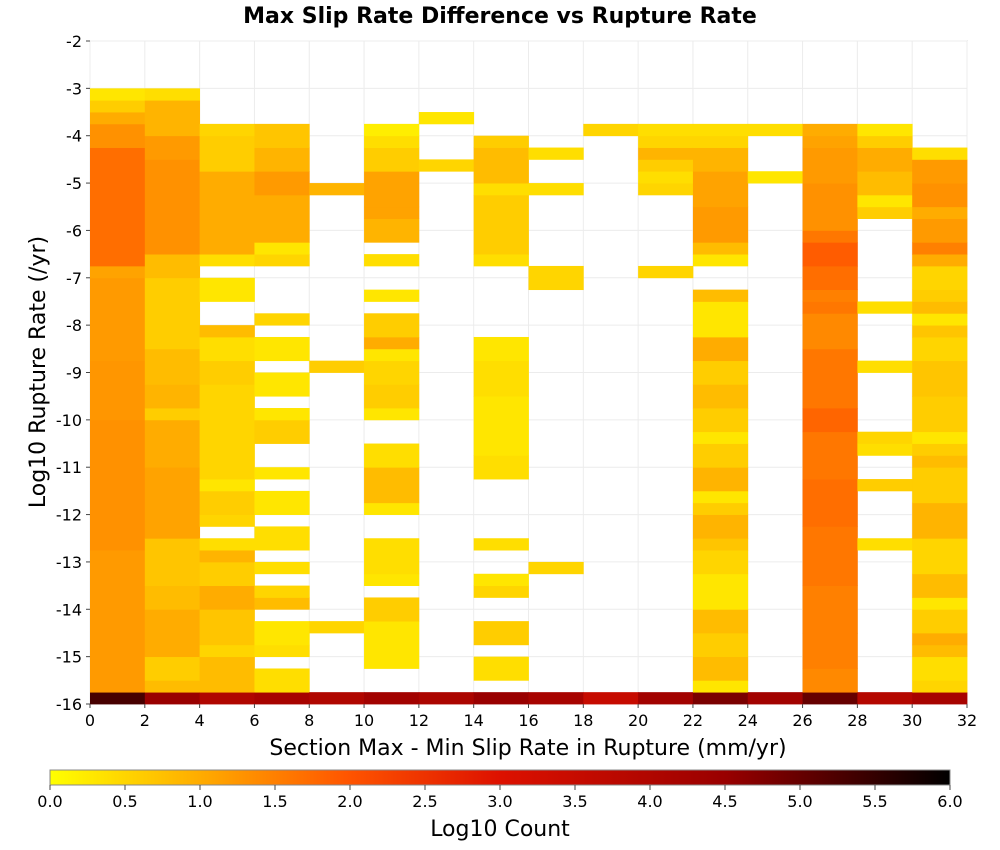 This screenshot has height=850, width=1000. I want to click on y-tick-label: -2, so click(74, 41).